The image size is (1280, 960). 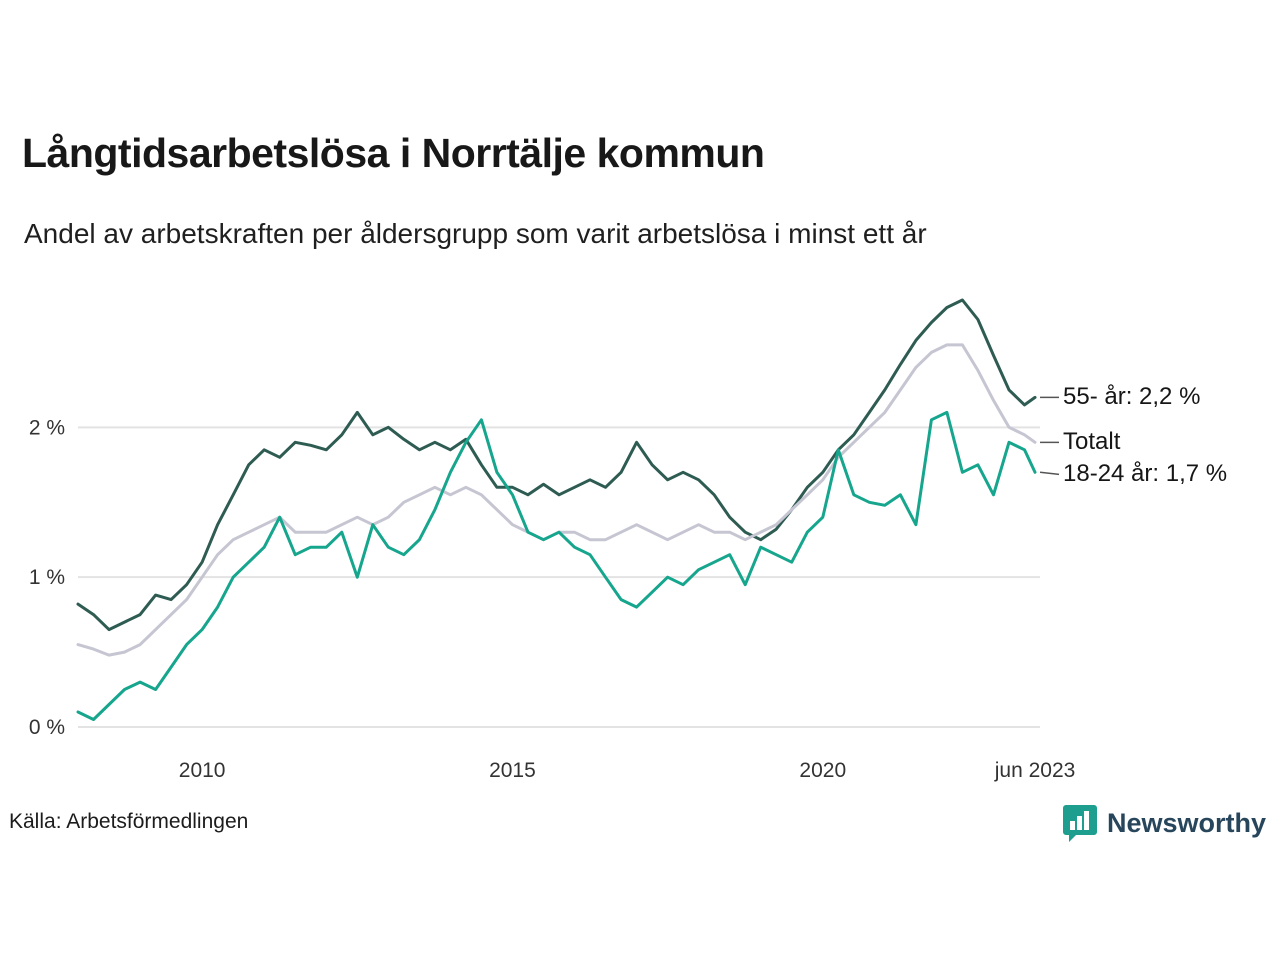 I want to click on newsworthy-brand-name: Newsworthy, so click(x=1186, y=822).